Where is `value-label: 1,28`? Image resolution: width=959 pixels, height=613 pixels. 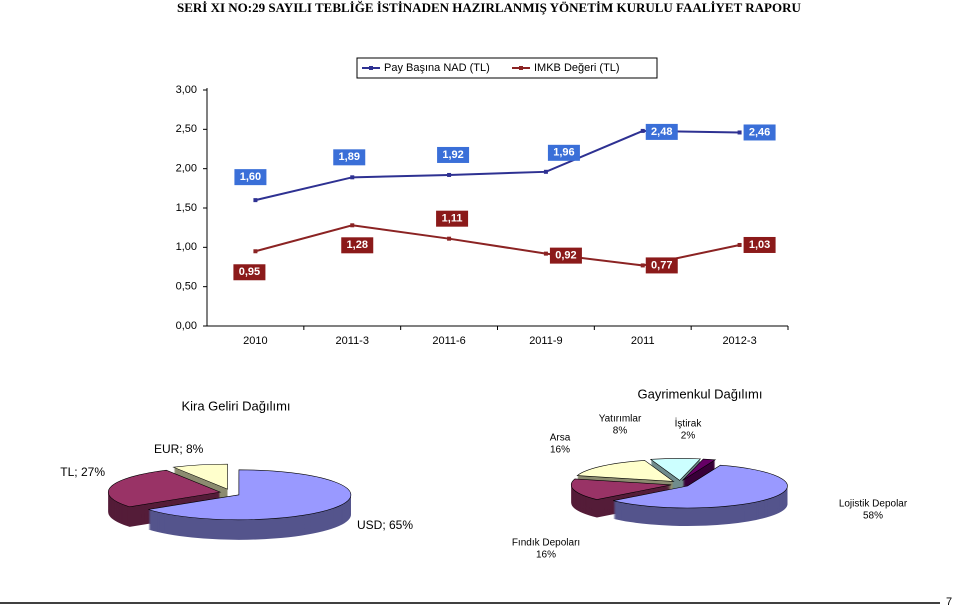
value-label: 1,28 is located at coordinates (357, 245).